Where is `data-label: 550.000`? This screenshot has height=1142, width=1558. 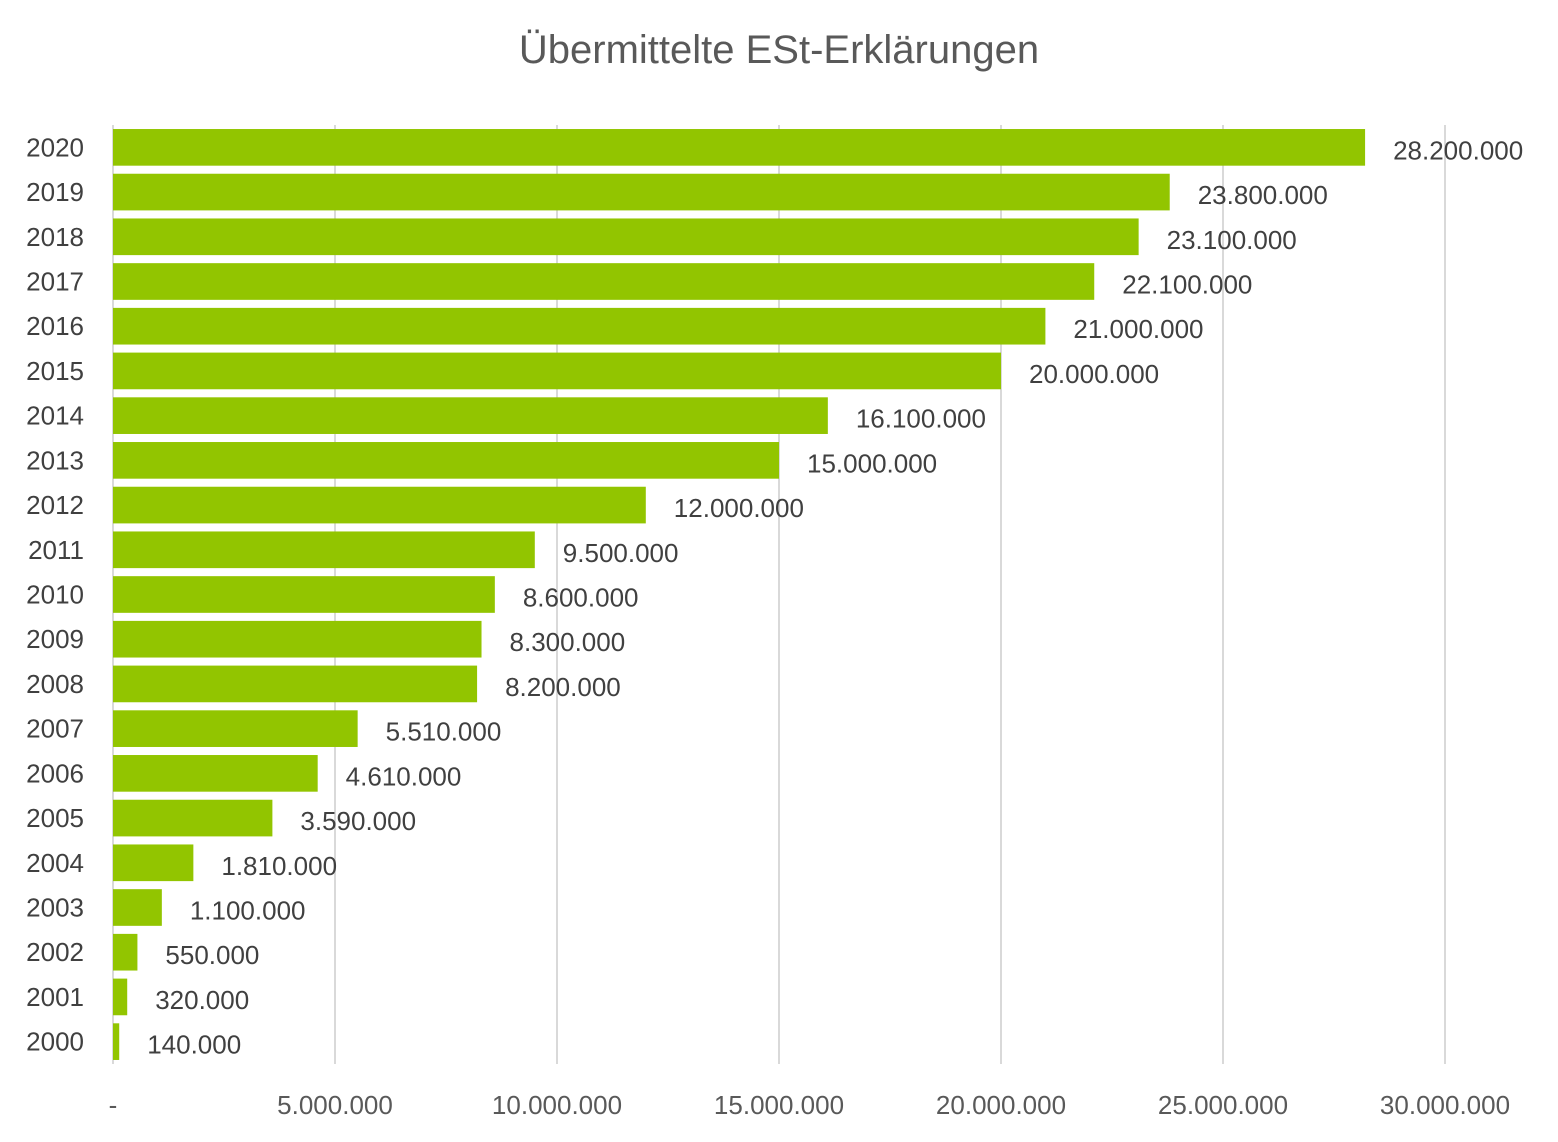 data-label: 550.000 is located at coordinates (212, 955).